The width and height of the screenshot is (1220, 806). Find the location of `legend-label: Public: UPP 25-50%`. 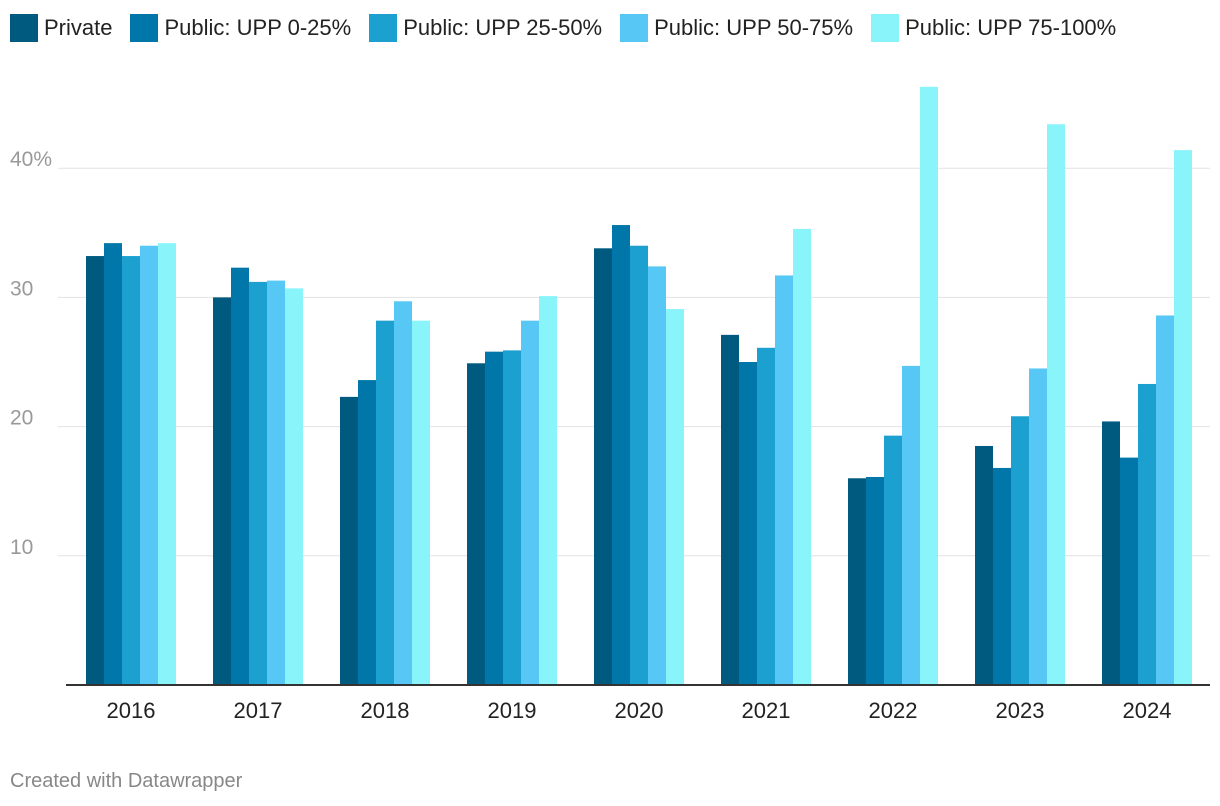

legend-label: Public: UPP 25-50% is located at coordinates (503, 27).